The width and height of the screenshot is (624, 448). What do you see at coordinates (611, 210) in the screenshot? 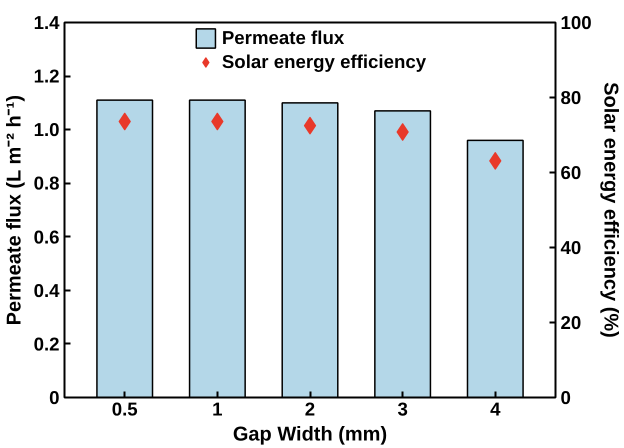
I see `y2-axis-title: Solar energy efficiency (%)` at bounding box center [611, 210].